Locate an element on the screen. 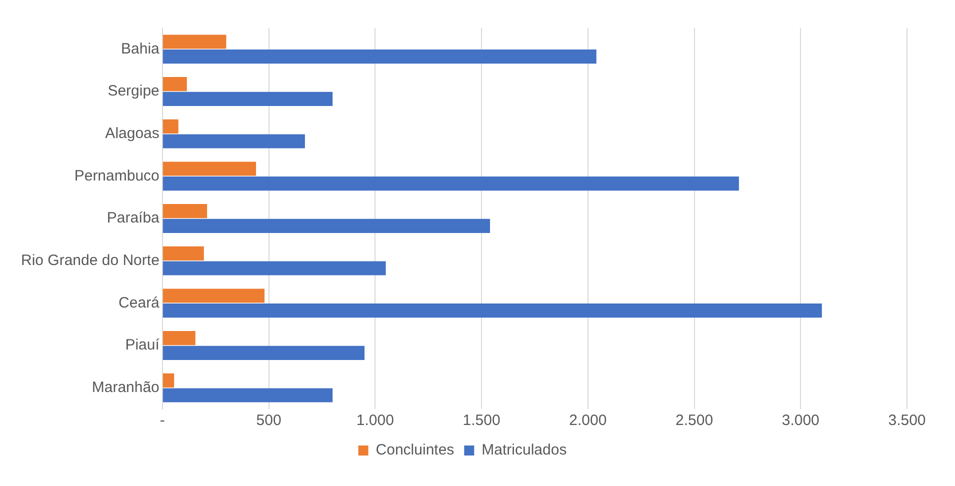 The image size is (955, 486). y-tick-label: Sergipe is located at coordinates (134, 91).